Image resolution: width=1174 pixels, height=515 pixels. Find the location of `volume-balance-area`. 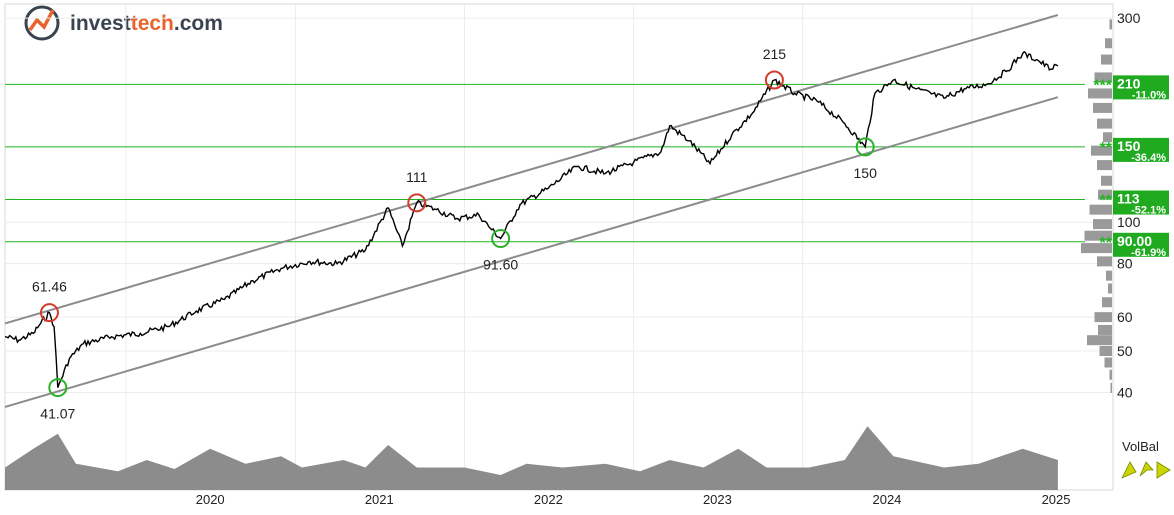

volume-balance-area is located at coordinates (531, 458).